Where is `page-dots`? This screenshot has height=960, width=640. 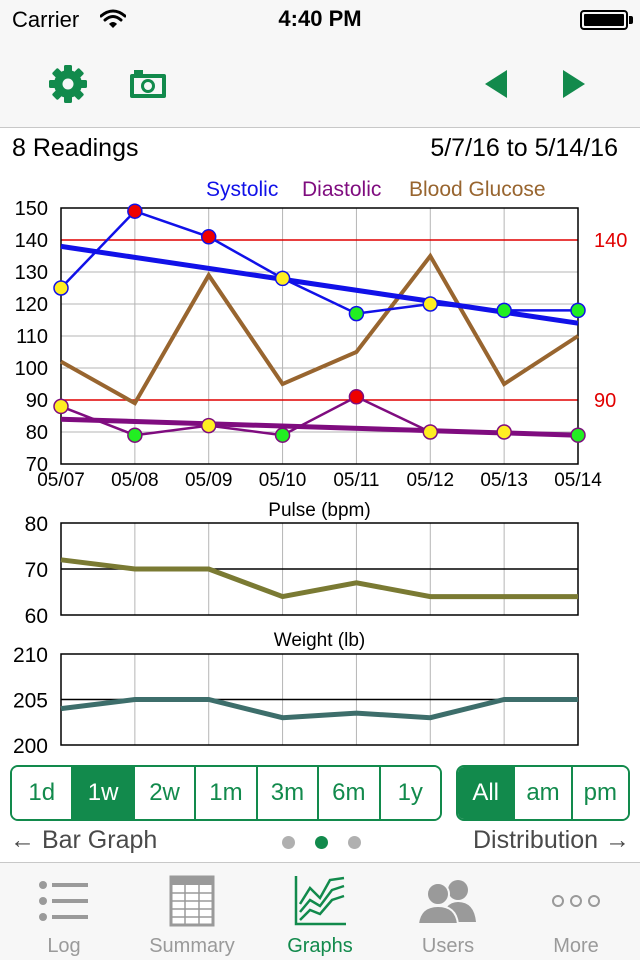 page-dots is located at coordinates (321, 842).